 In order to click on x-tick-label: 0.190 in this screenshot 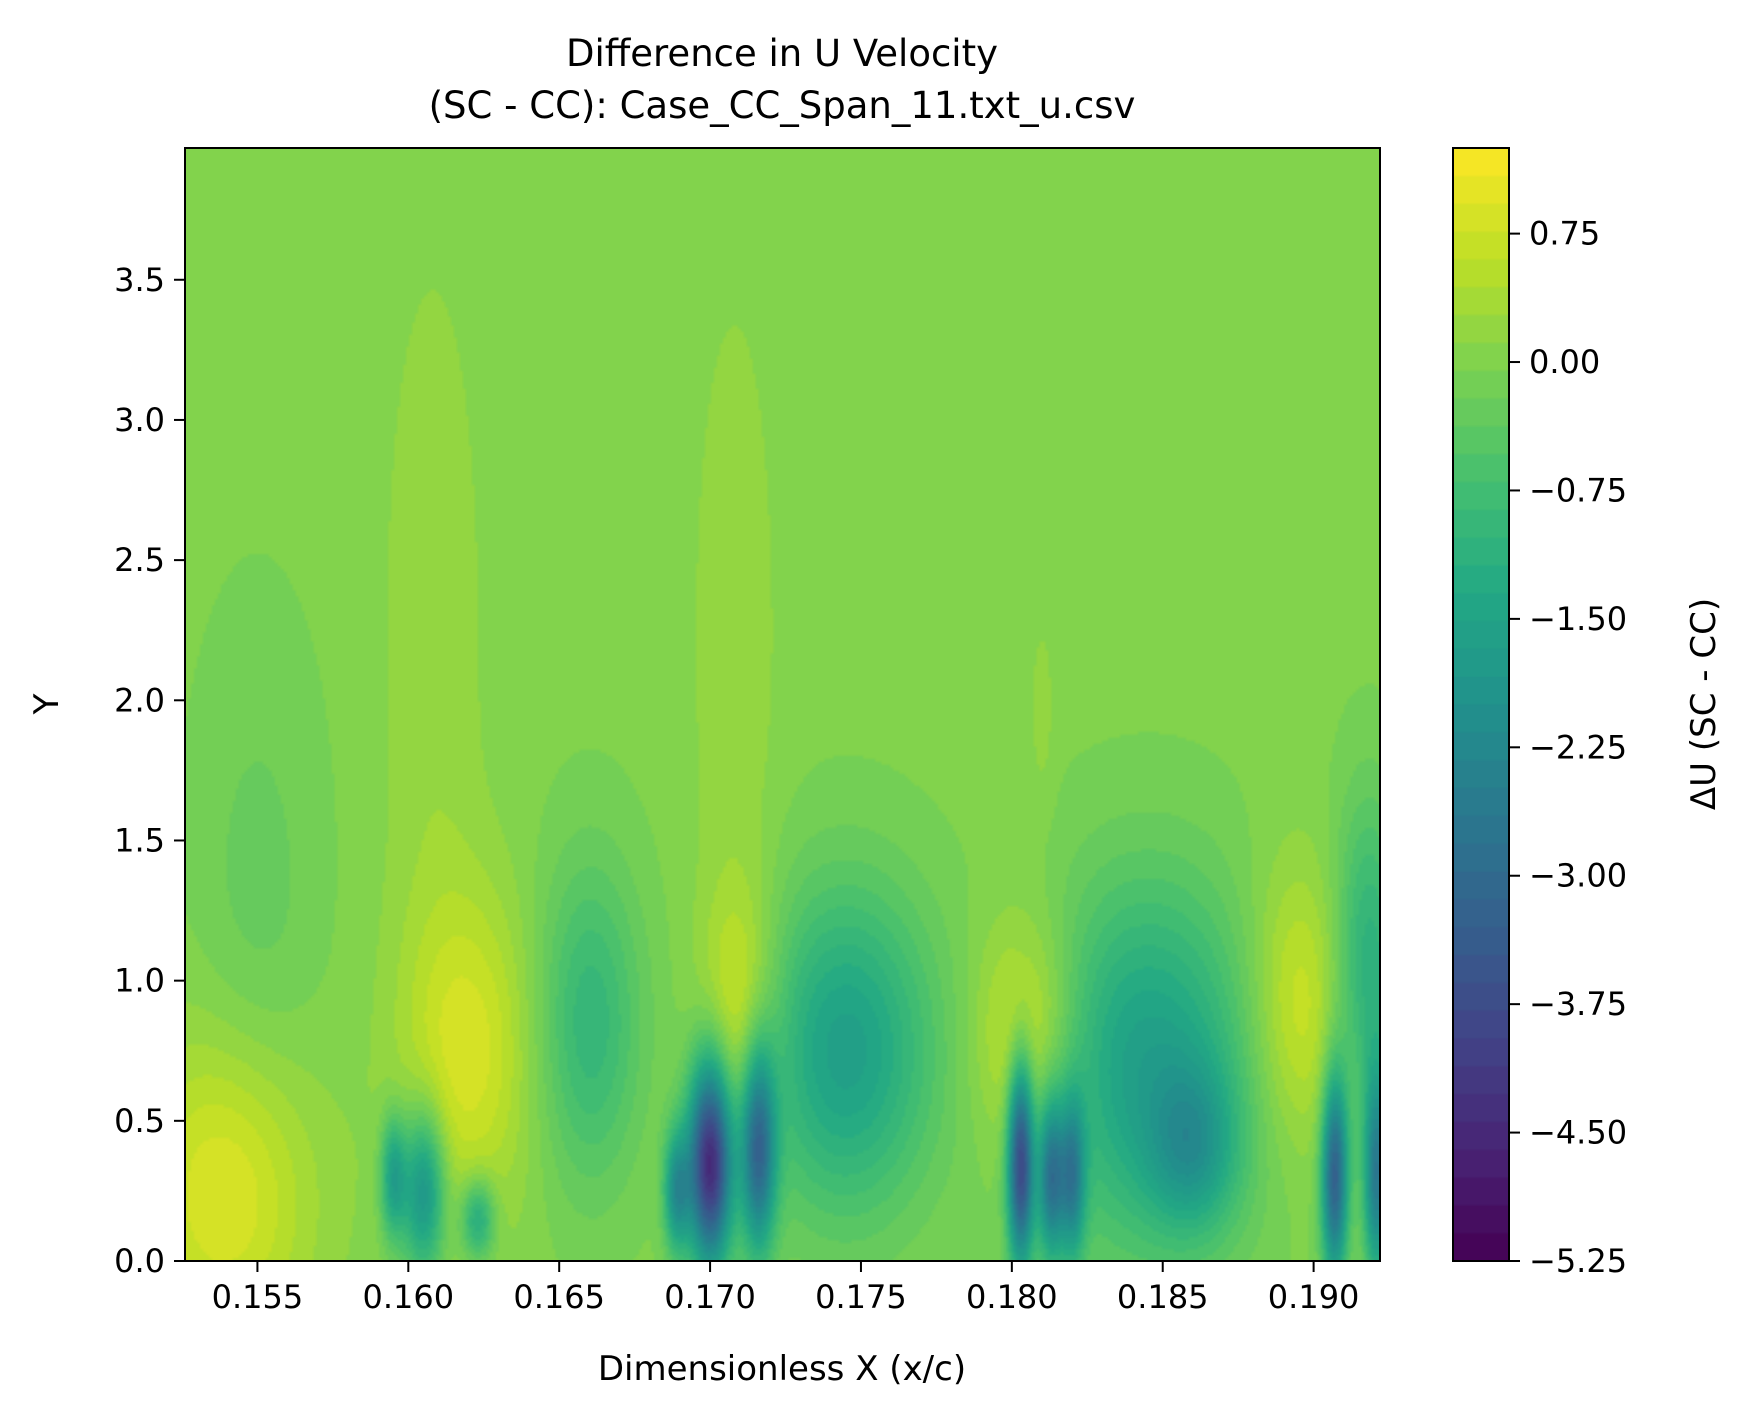, I will do `click(1314, 1297)`.